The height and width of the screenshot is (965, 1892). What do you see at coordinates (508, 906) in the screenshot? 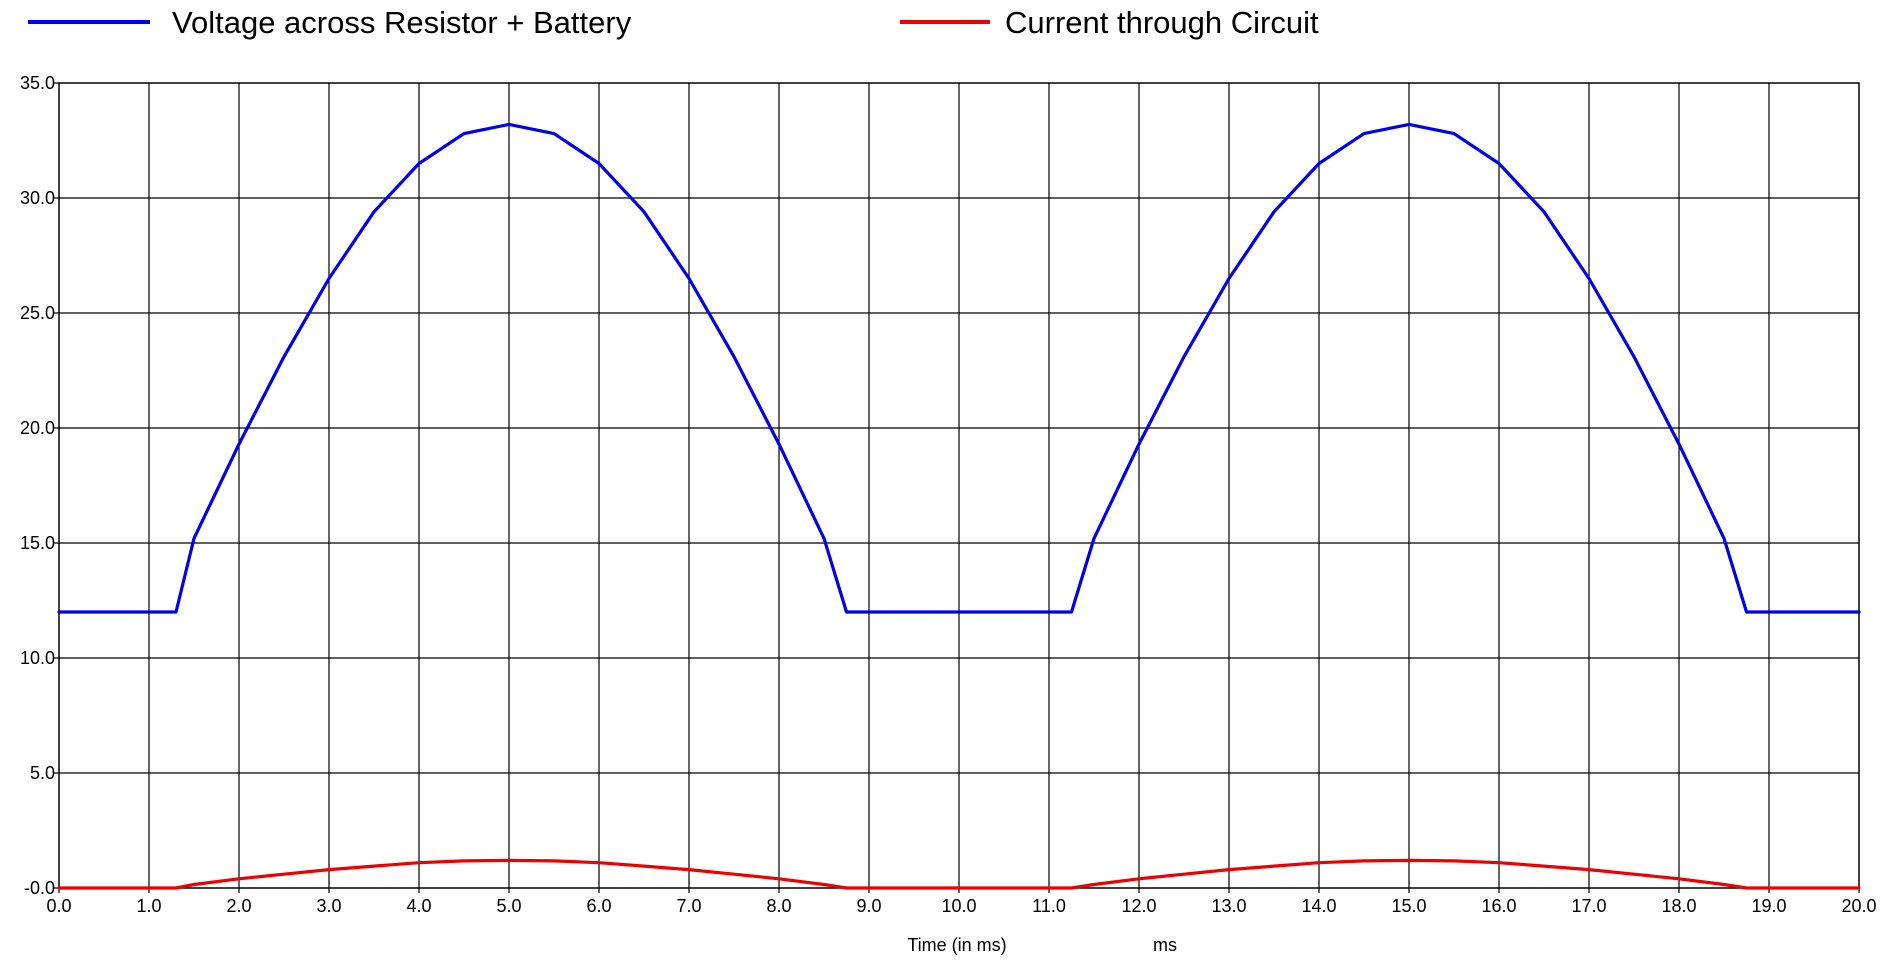
I see `x-tick-label: 5.0` at bounding box center [508, 906].